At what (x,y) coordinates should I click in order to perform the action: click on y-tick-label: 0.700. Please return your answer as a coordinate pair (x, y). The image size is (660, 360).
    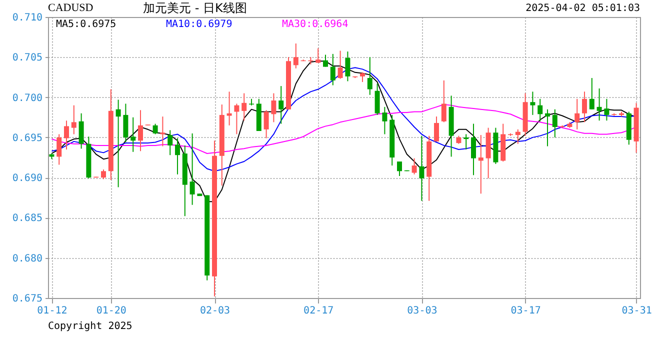
    Looking at the image, I should click on (27, 98).